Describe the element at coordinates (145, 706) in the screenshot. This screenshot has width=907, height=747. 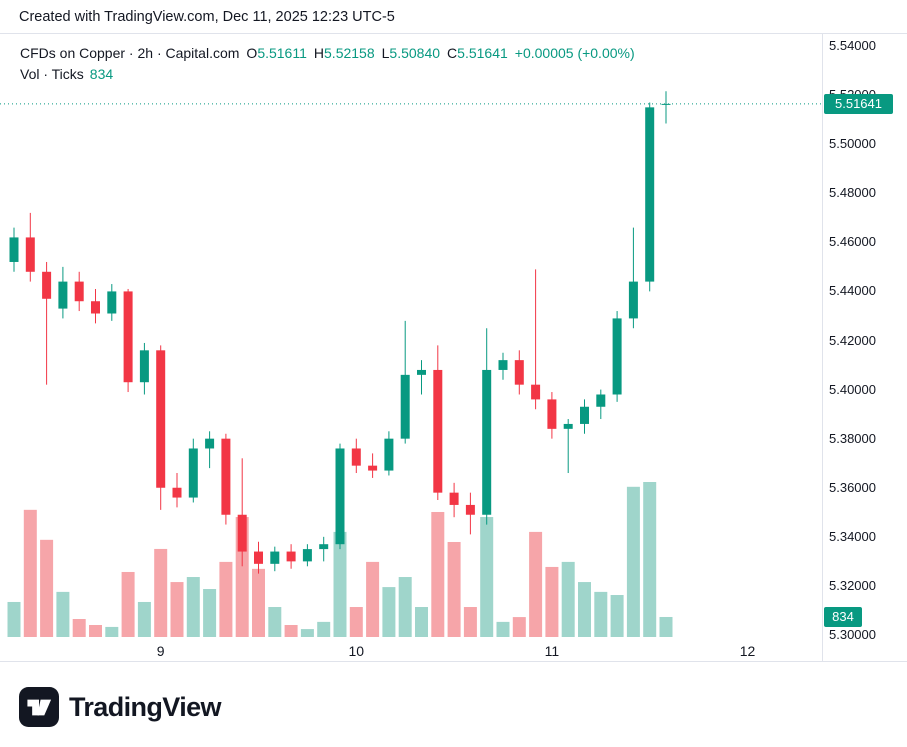
I see `tradingview-wordmark: TradingView` at that location.